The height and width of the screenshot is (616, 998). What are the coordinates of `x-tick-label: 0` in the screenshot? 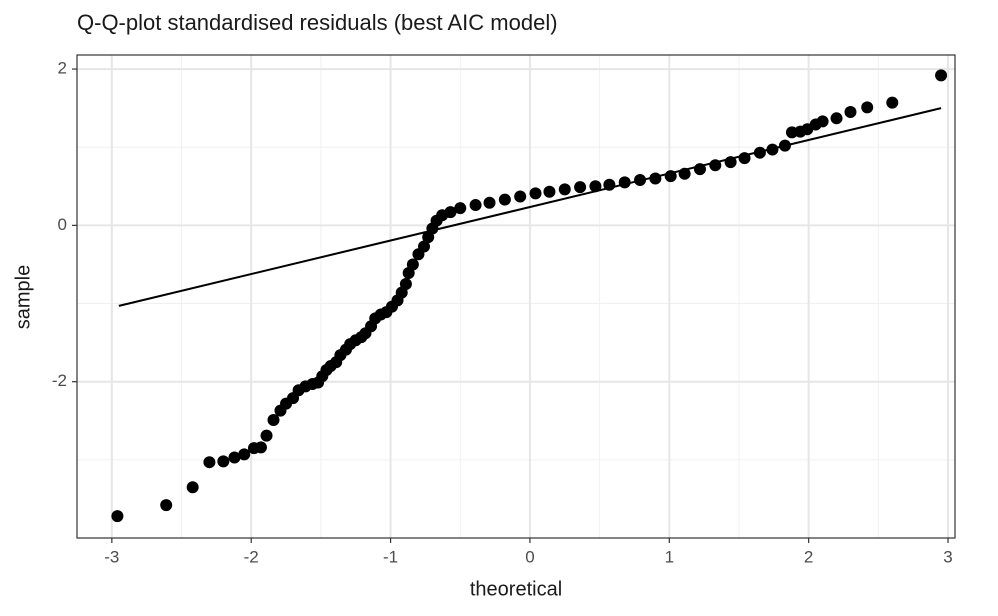 It's located at (529, 556).